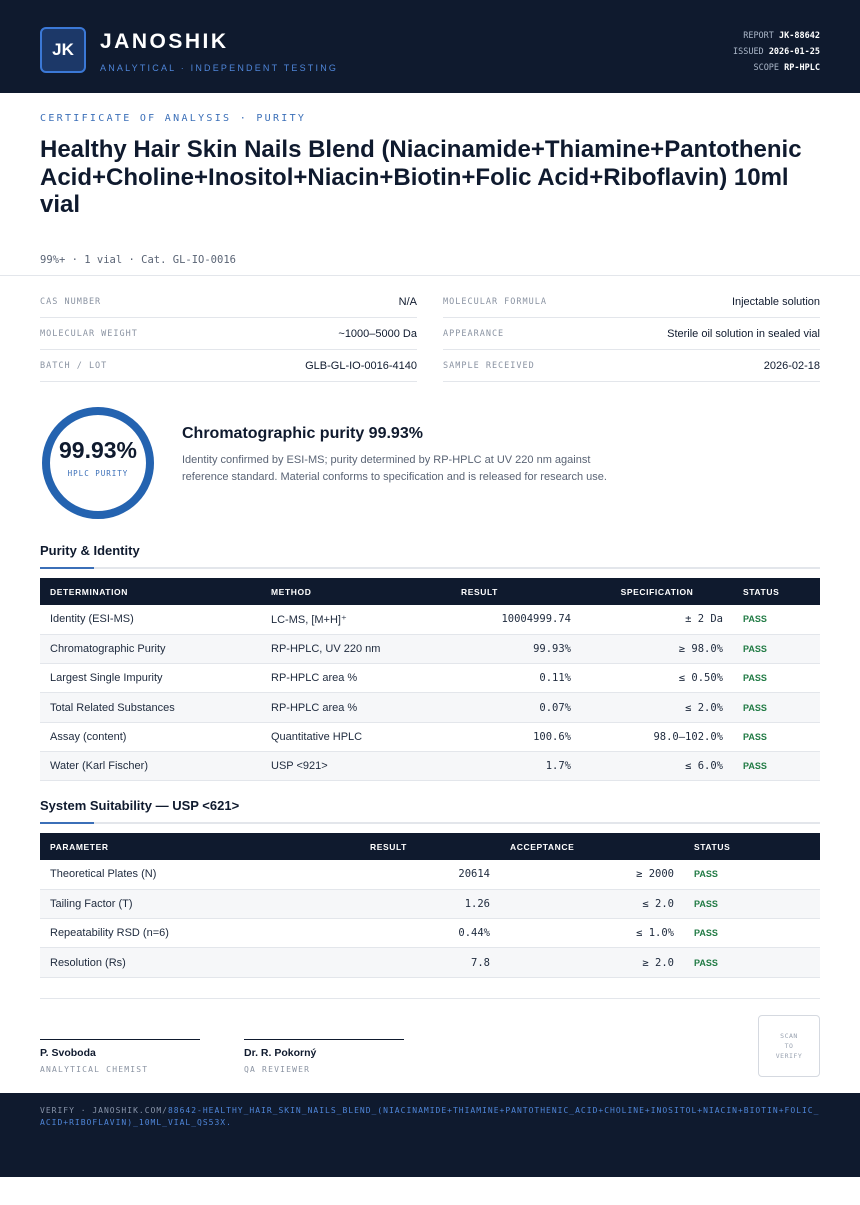 The image size is (860, 1205). Describe the element at coordinates (799, 36) in the screenshot. I see `report-number: JK-88642` at that location.